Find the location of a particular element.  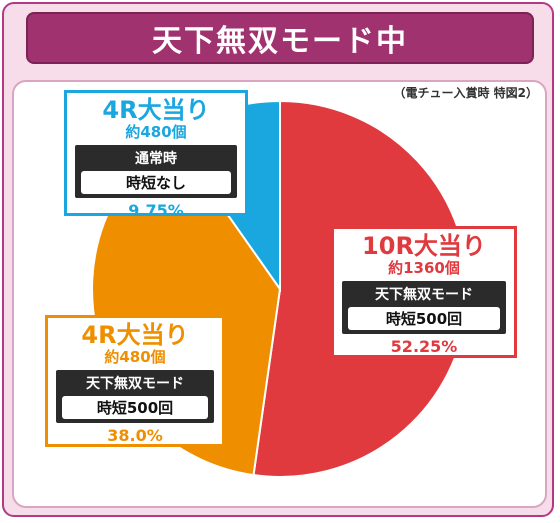

slice-jitan: 時短なし is located at coordinates (156, 182).